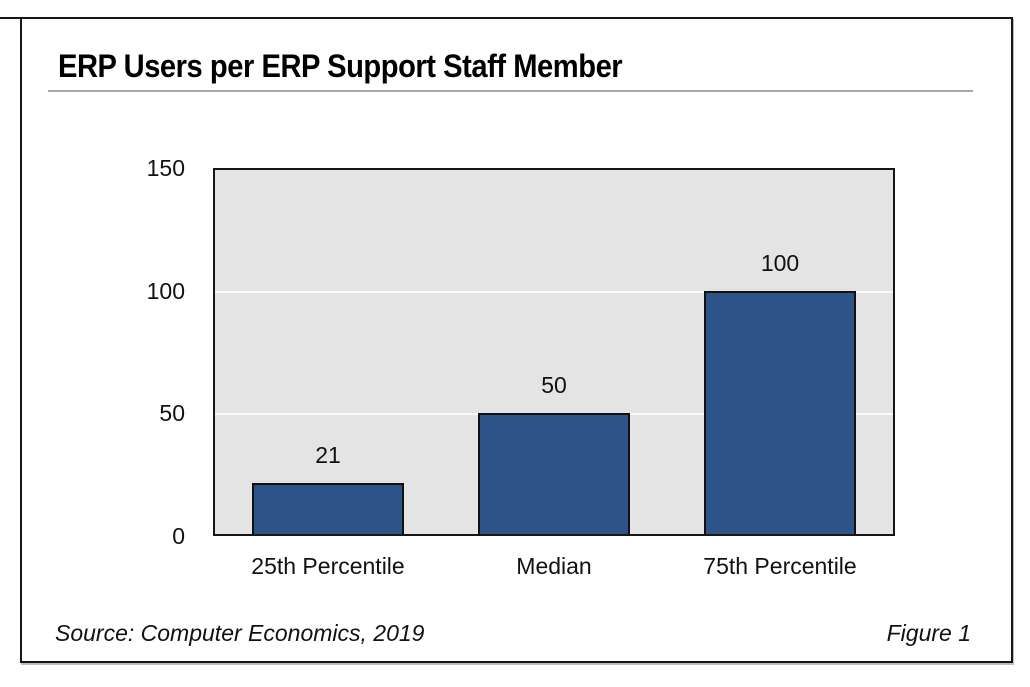 The width and height of the screenshot is (1030, 687). What do you see at coordinates (165, 168) in the screenshot?
I see `y-axis-label-150: 150` at bounding box center [165, 168].